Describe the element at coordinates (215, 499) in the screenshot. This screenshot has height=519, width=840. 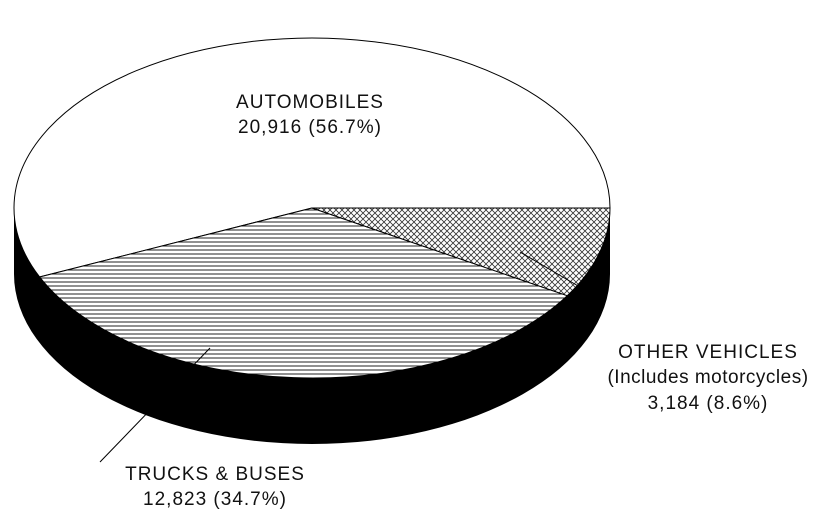
I see `slice-value-label: 12,823 (34.7%)` at that location.